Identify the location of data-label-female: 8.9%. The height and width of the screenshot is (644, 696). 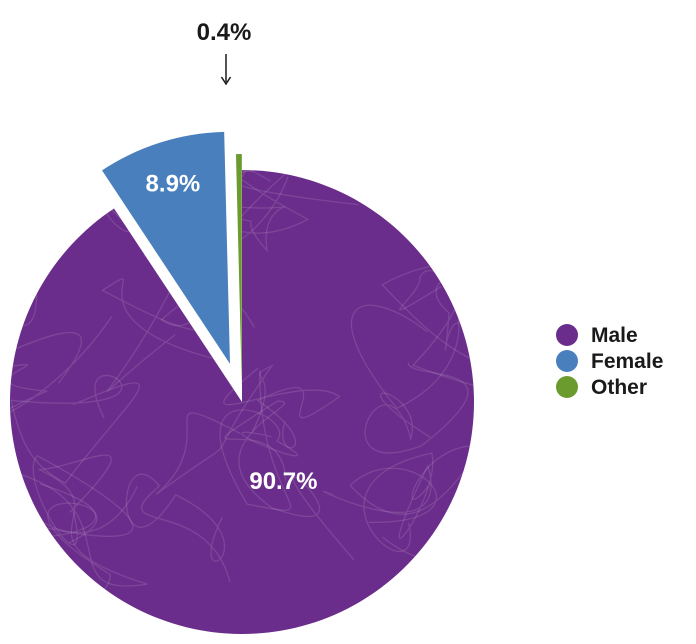
(173, 183).